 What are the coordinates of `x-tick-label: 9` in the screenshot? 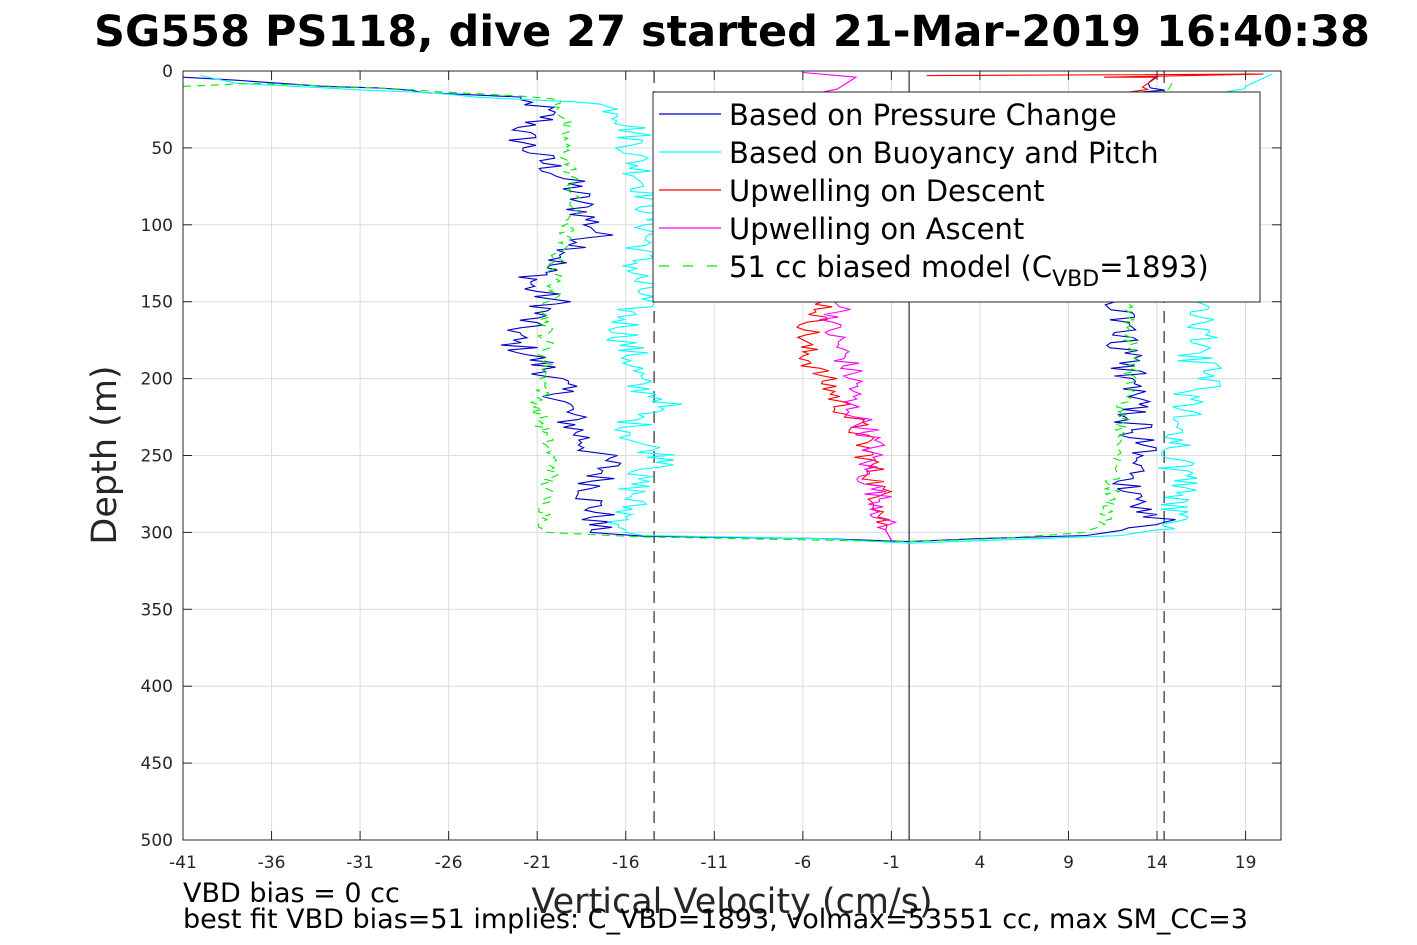 It's located at (1068, 863).